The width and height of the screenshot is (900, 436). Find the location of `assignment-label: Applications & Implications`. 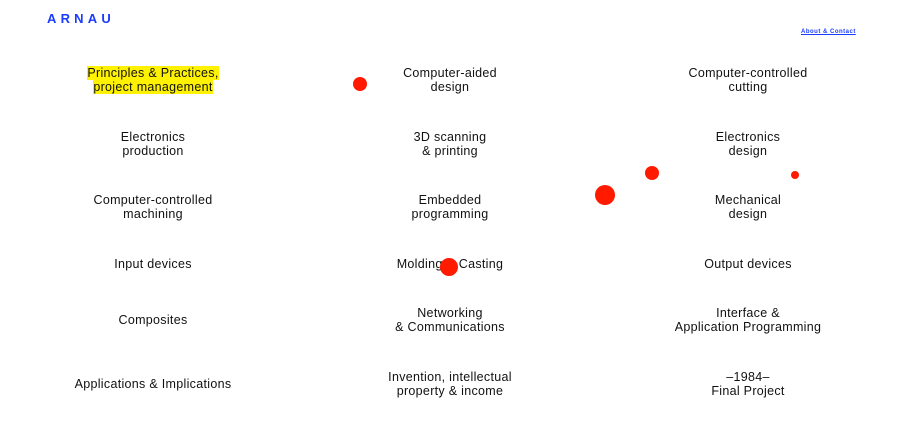

assignment-label: Applications & Implications is located at coordinates (153, 384).